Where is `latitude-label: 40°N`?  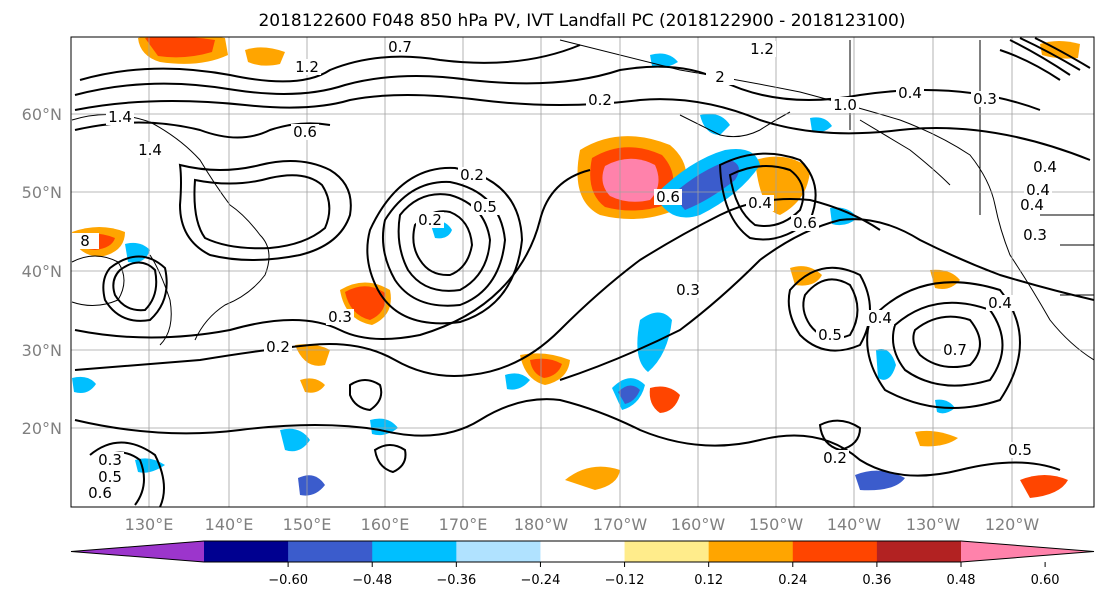
latitude-label: 40°N is located at coordinates (42, 271).